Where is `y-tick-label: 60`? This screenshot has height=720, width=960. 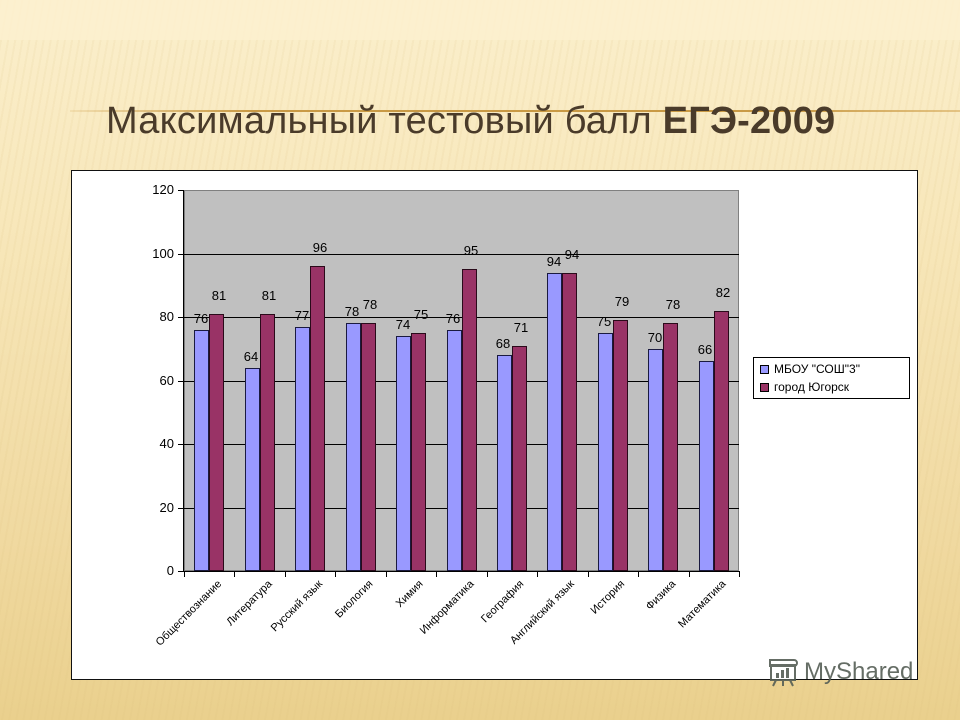 y-tick-label: 60 is located at coordinates (166, 380).